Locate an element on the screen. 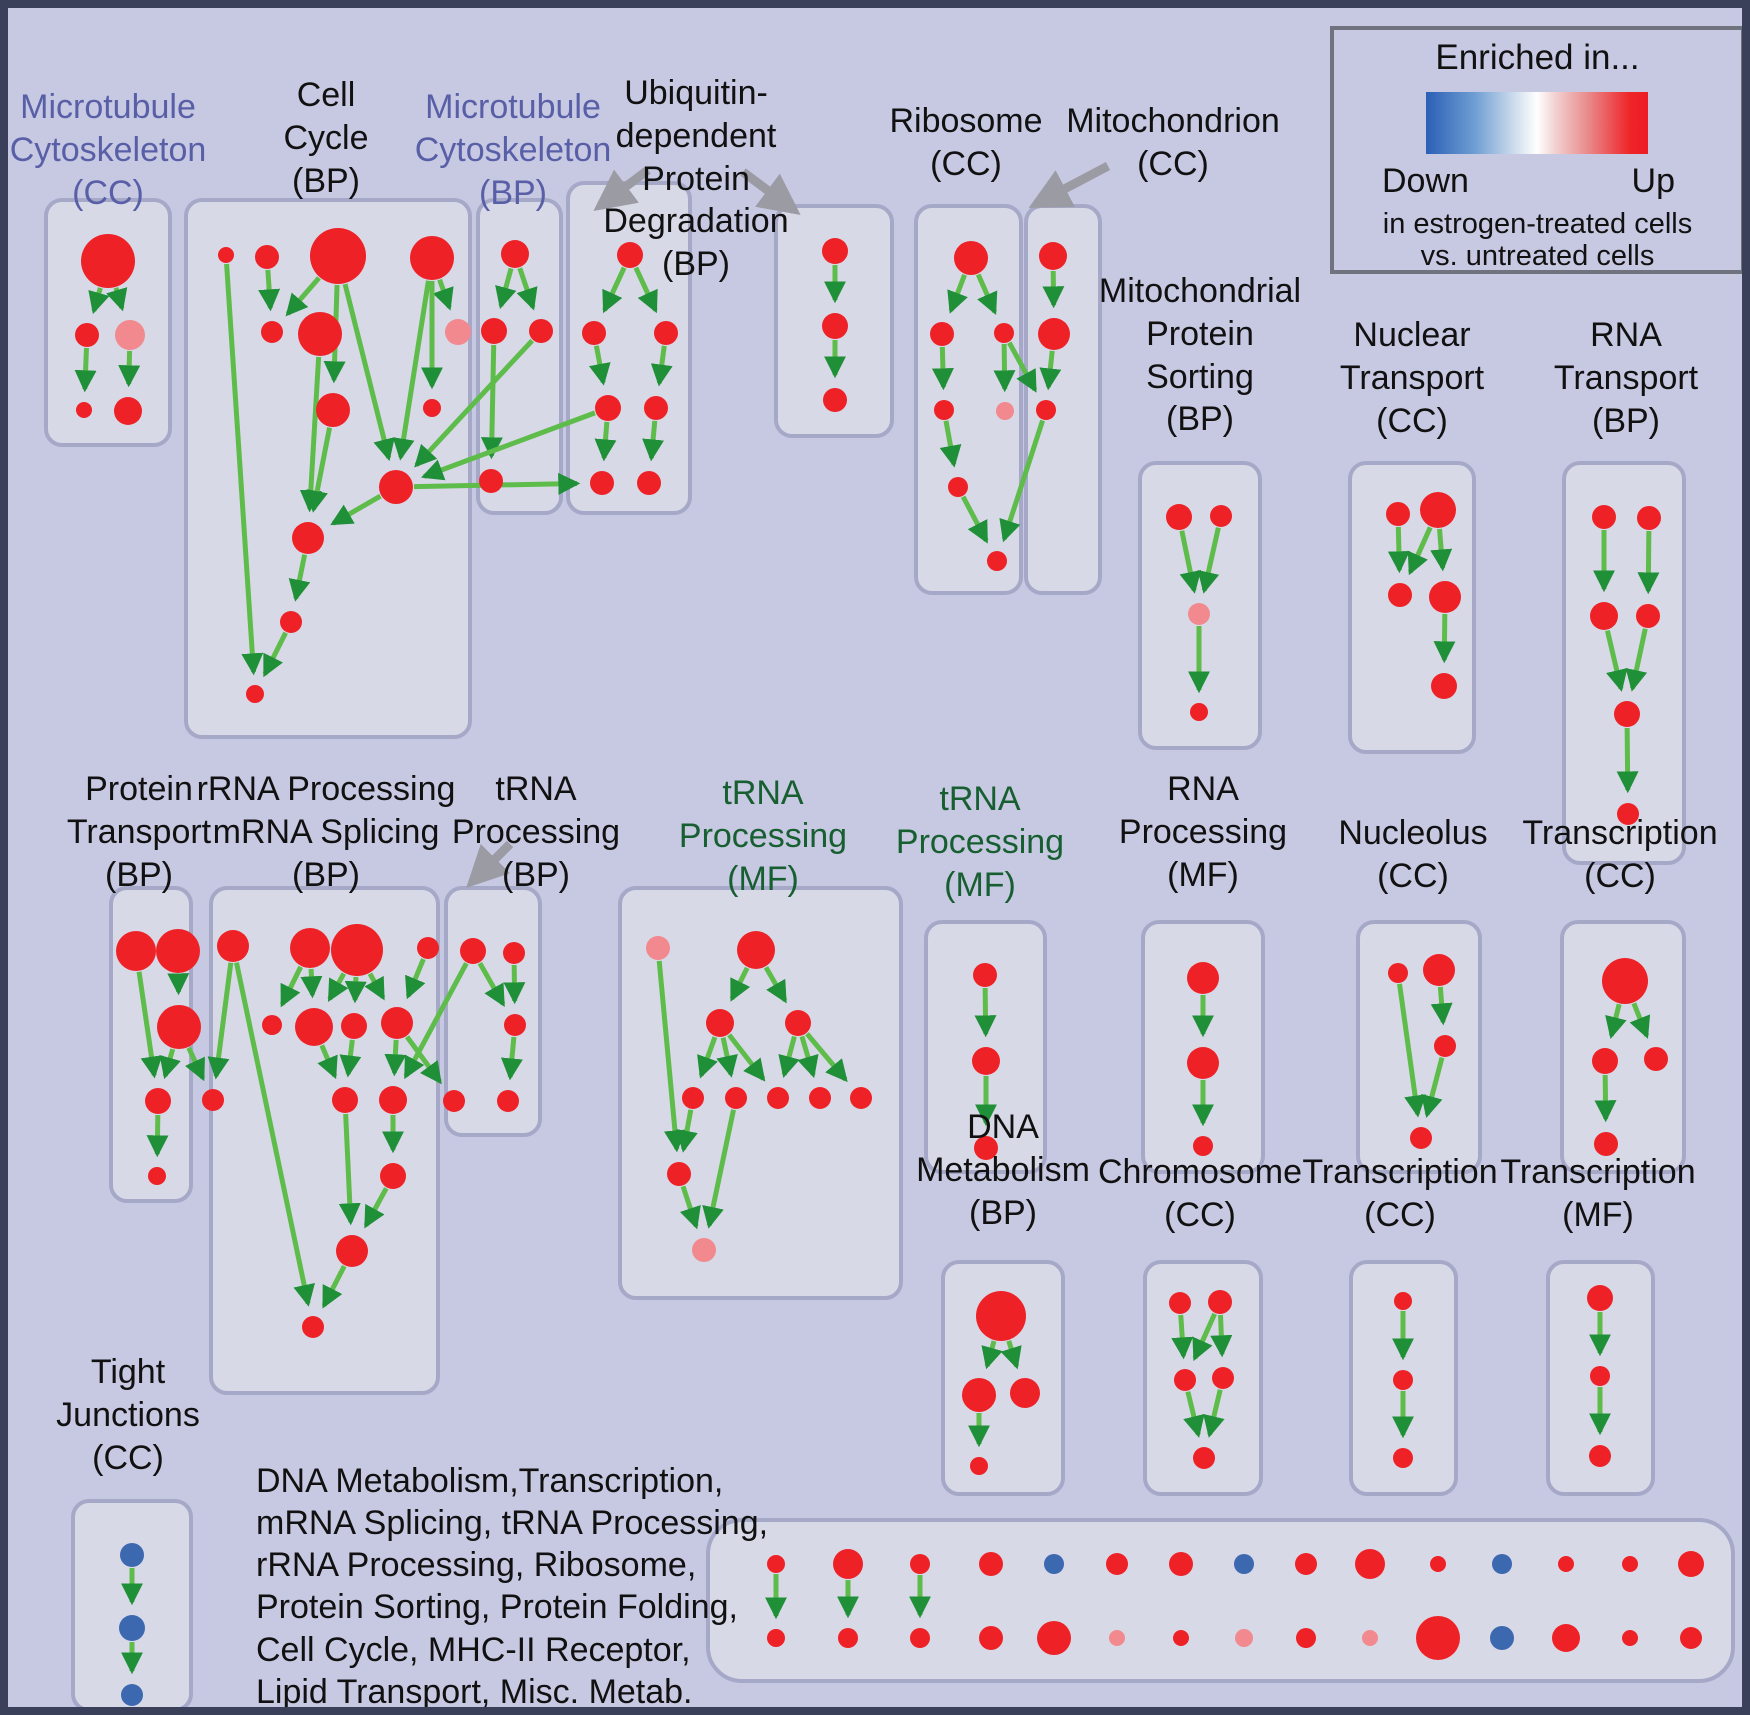 This screenshot has height=1715, width=1750. label-line: Processing is located at coordinates (980, 841).